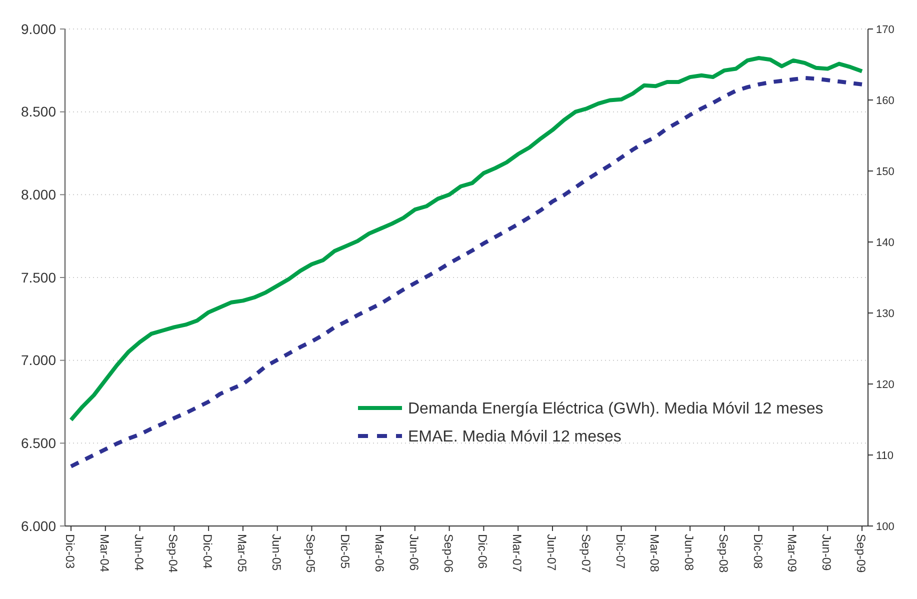 The height and width of the screenshot is (599, 917). What do you see at coordinates (104, 553) in the screenshot?
I see `x-tick-label: Mar-04` at bounding box center [104, 553].